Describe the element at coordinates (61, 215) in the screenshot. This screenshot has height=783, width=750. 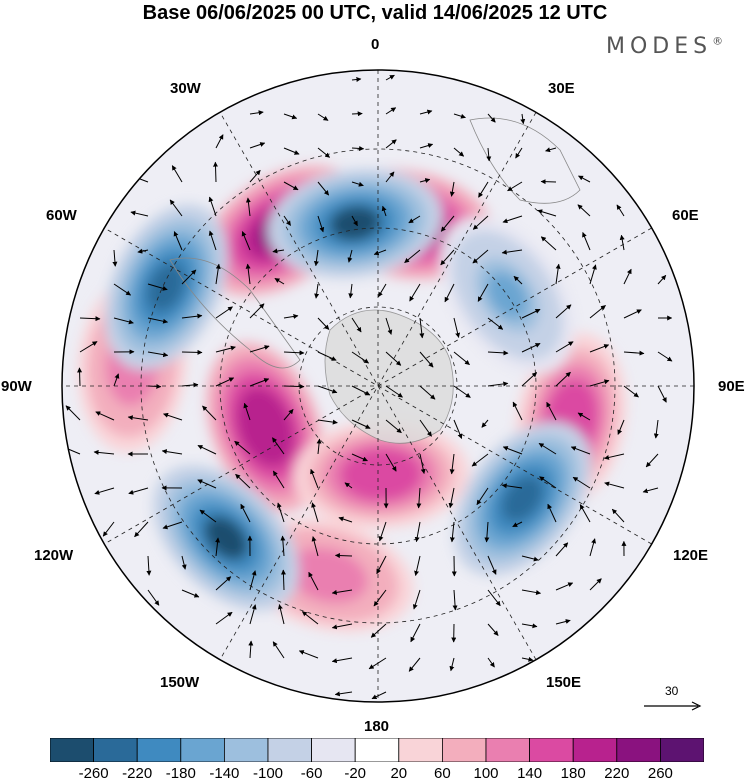
I see `lon-label-60w: 60W` at that location.